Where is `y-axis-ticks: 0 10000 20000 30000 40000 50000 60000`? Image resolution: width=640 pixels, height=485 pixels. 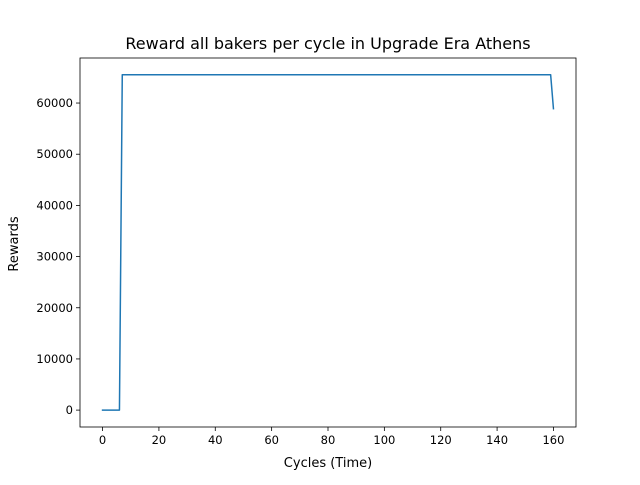
y-axis-ticks: 0 10000 20000 30000 40000 50000 60000 is located at coordinates (58, 256).